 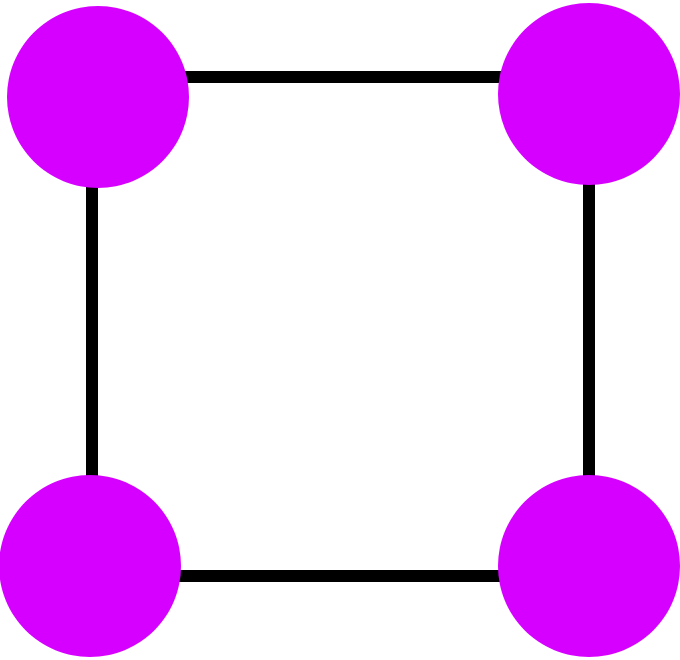 I want to click on node-bottom-right, so click(x=589, y=566).